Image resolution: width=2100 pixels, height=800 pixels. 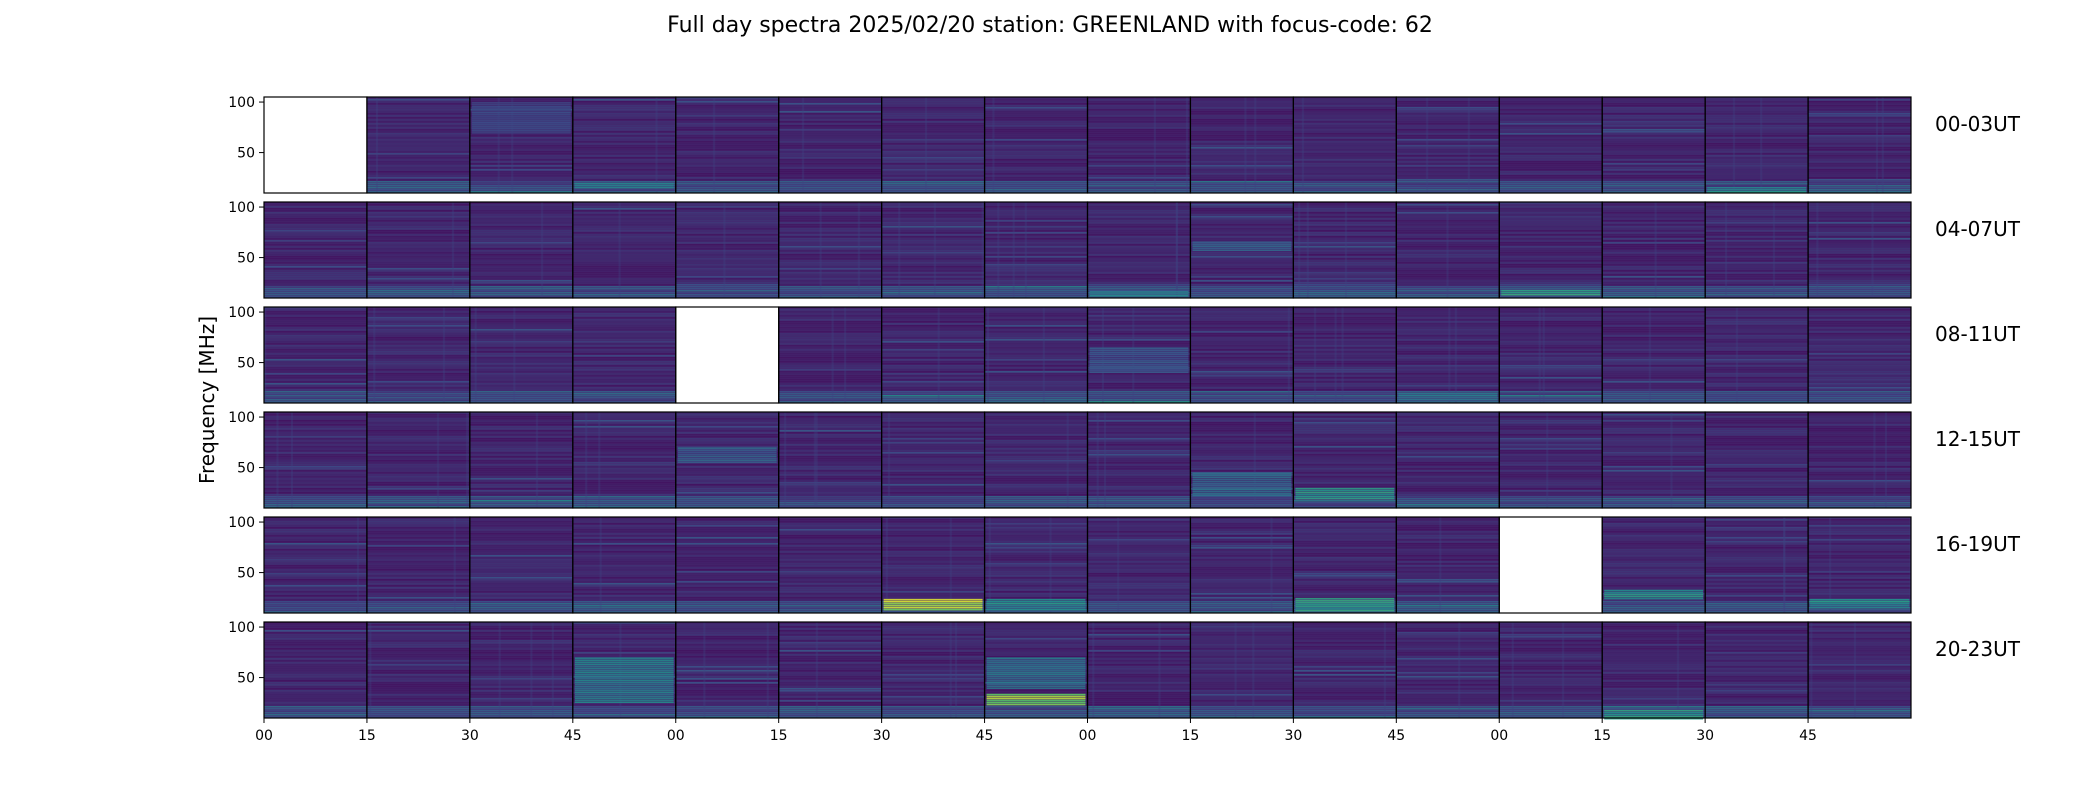 I want to click on row-label: 12-15UT, so click(x=1978, y=439).